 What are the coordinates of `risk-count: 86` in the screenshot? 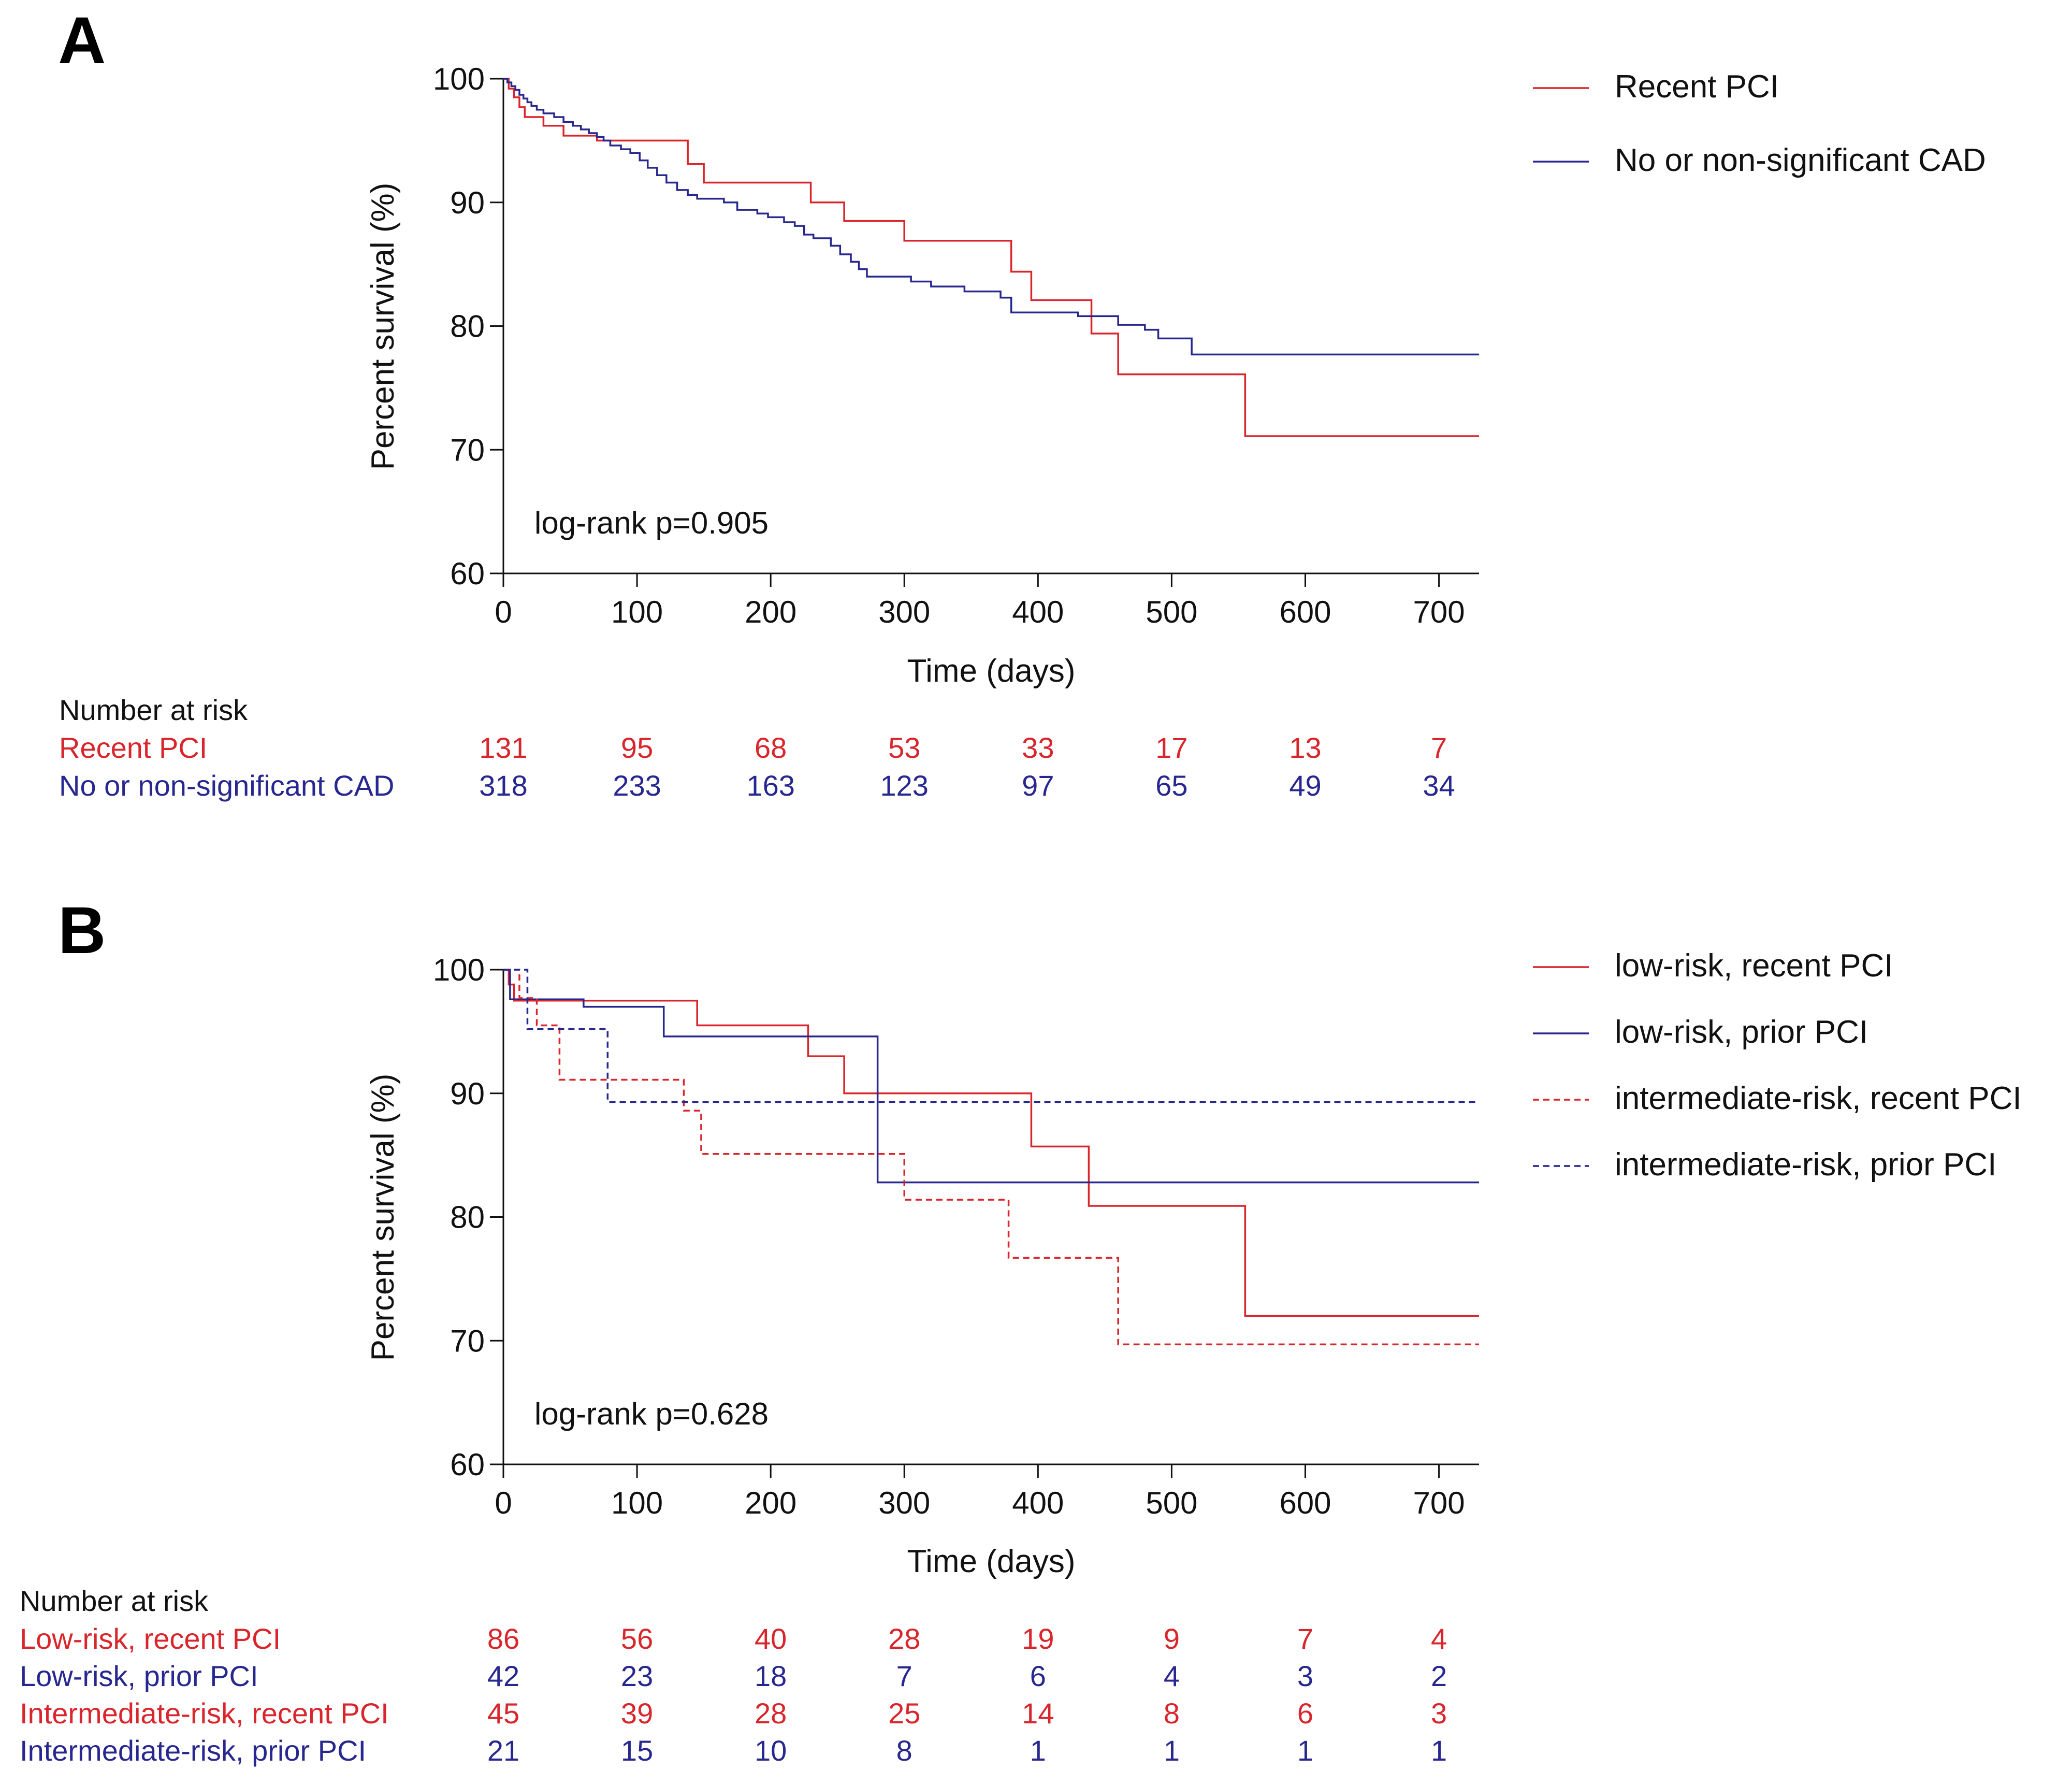 It's located at (503, 1638).